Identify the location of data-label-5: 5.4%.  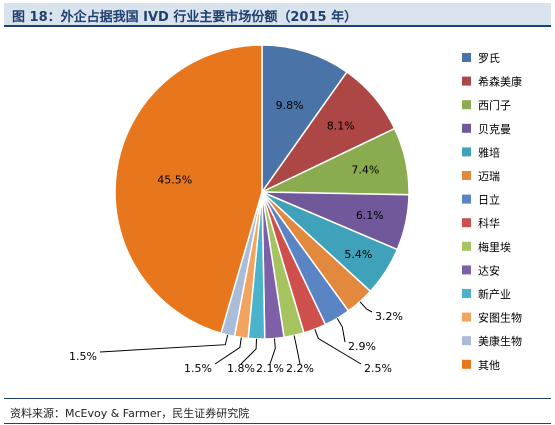
(358, 254).